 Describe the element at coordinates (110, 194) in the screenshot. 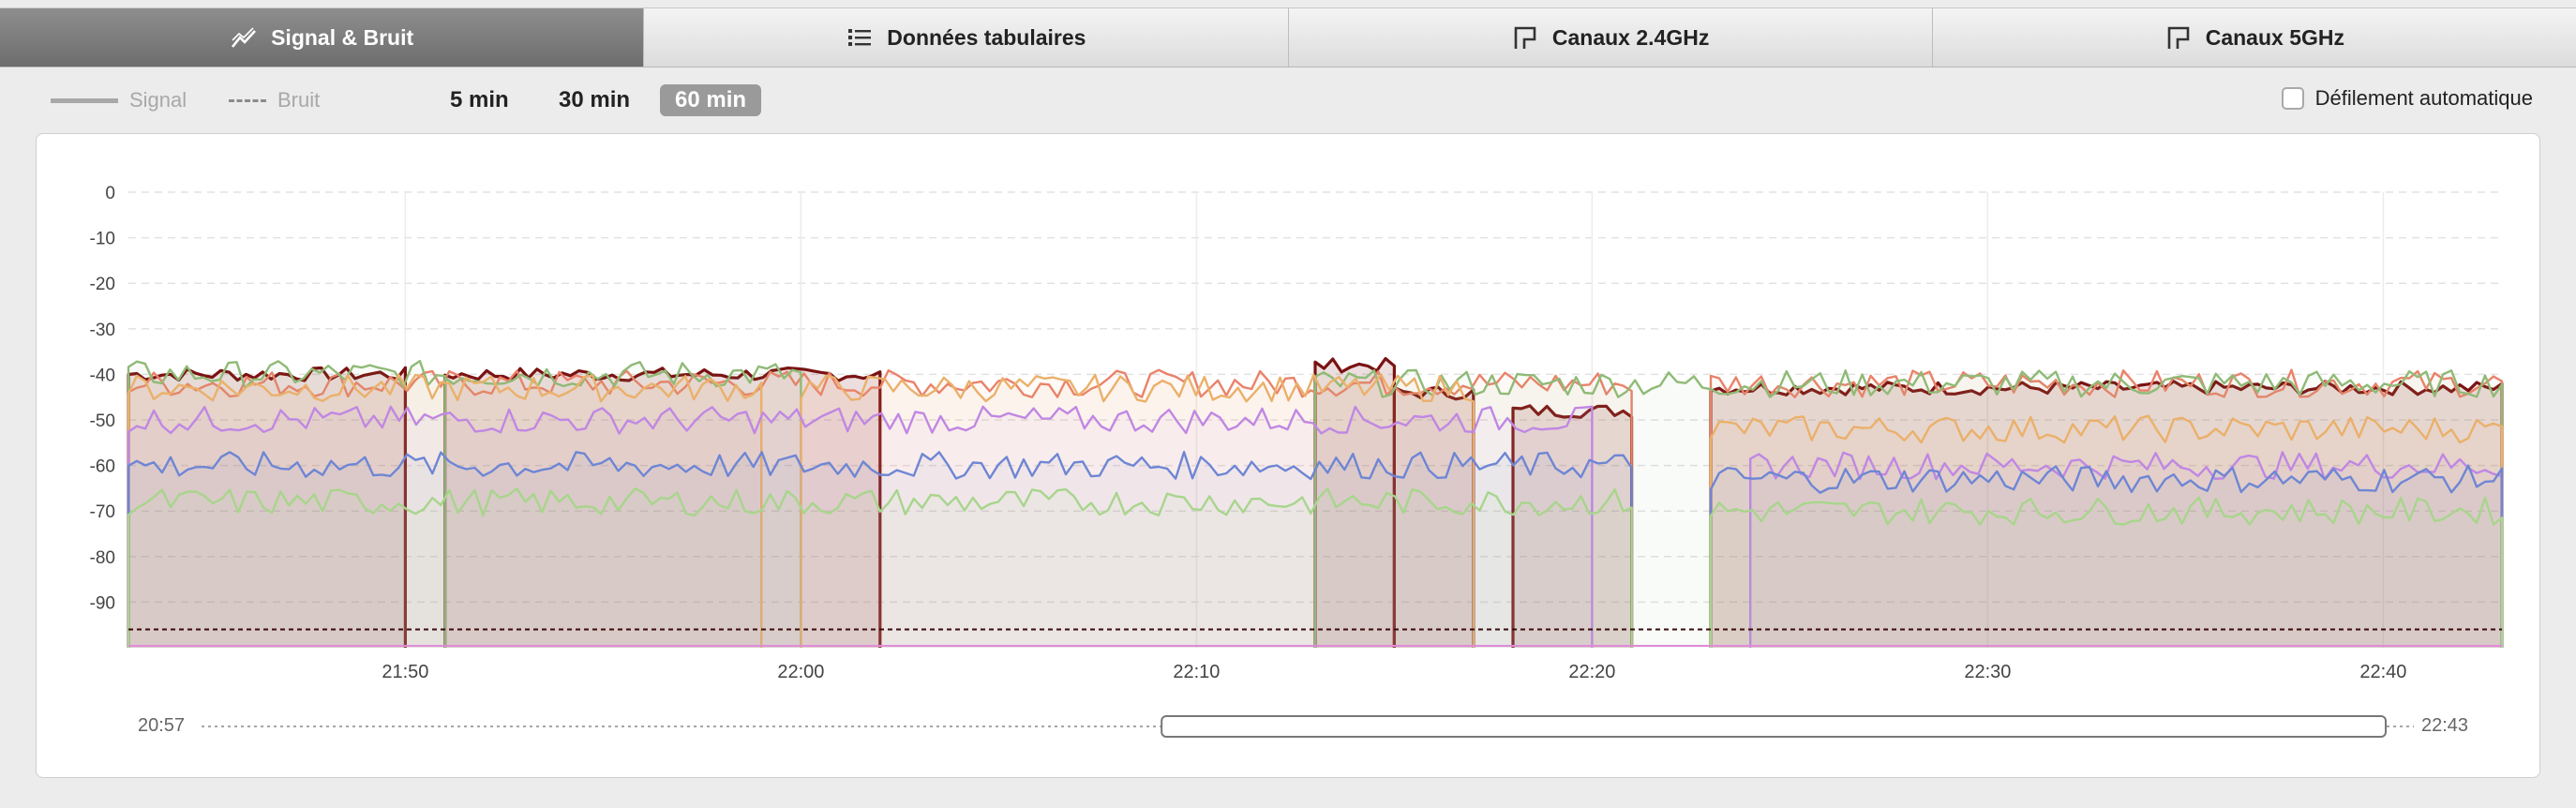

I see `y-tick-label: 0` at that location.